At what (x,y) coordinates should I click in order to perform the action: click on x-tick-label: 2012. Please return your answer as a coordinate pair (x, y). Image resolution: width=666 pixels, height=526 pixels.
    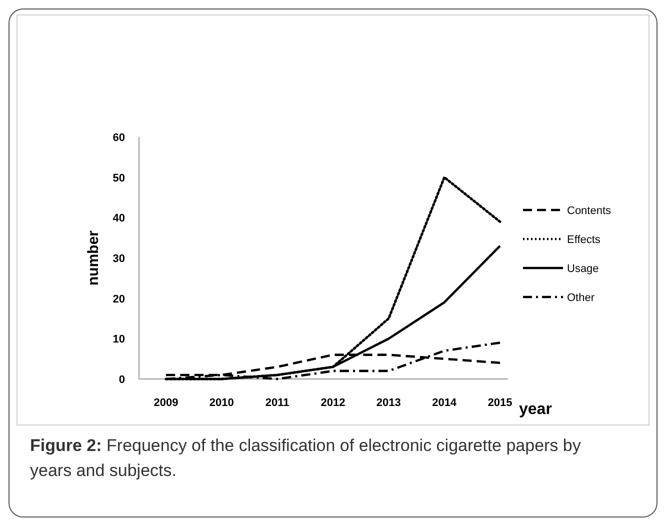
    Looking at the image, I should click on (333, 403).